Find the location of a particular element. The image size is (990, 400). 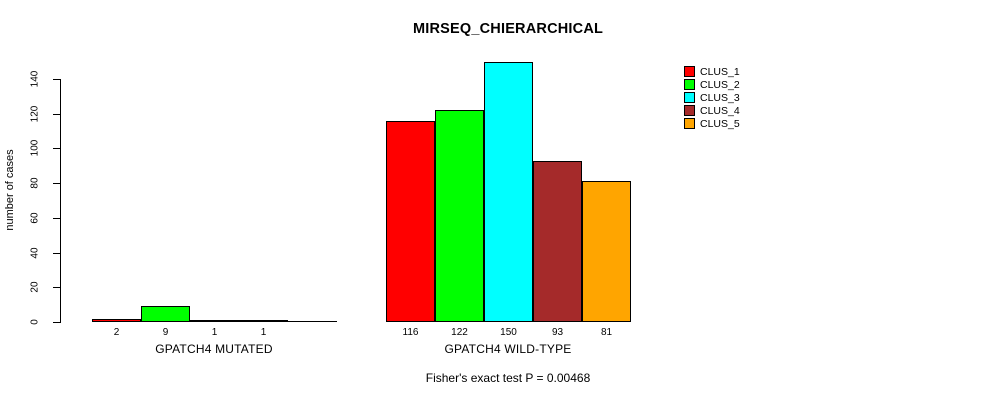

bar-clus_2-group1 is located at coordinates (165, 314).